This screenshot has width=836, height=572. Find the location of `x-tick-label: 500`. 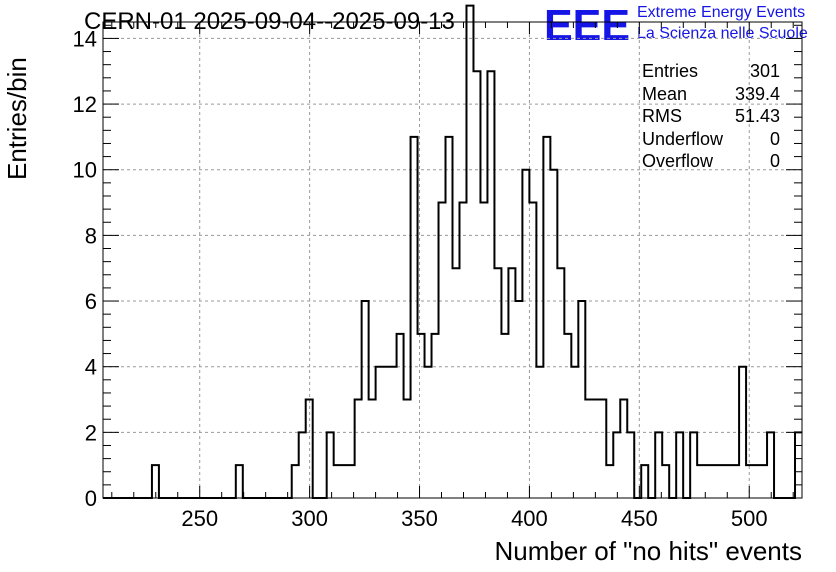

x-tick-label: 500 is located at coordinates (749, 518).